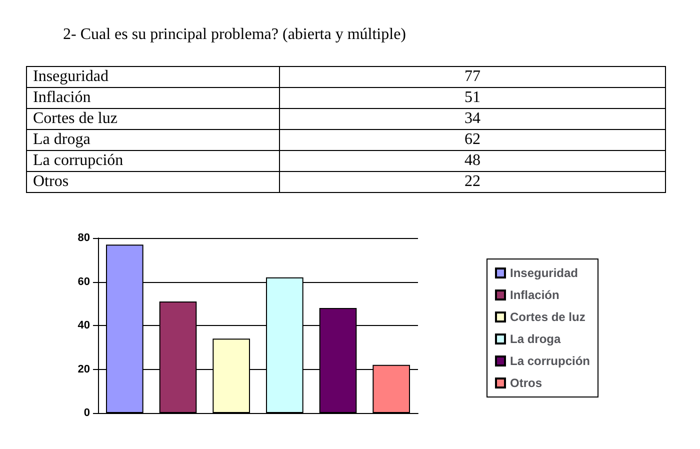 The width and height of the screenshot is (700, 449). Describe the element at coordinates (473, 161) in the screenshot. I see `data-label: 48` at that location.